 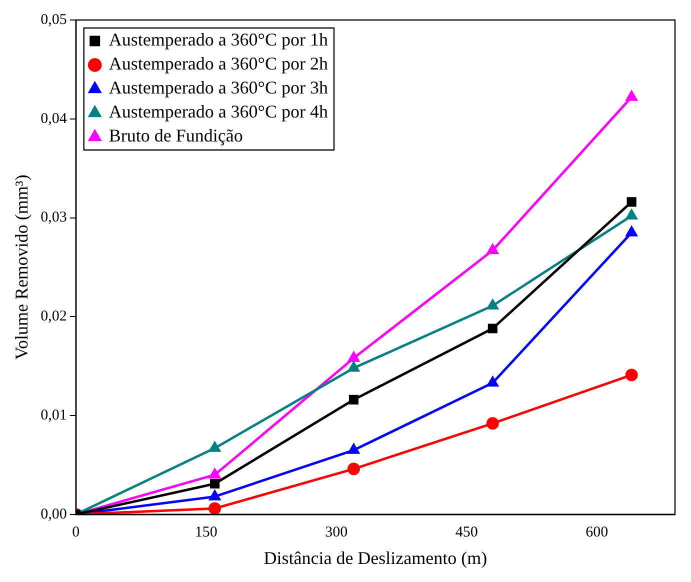 I want to click on y-tick-label: 0,00, so click(x=53, y=514).